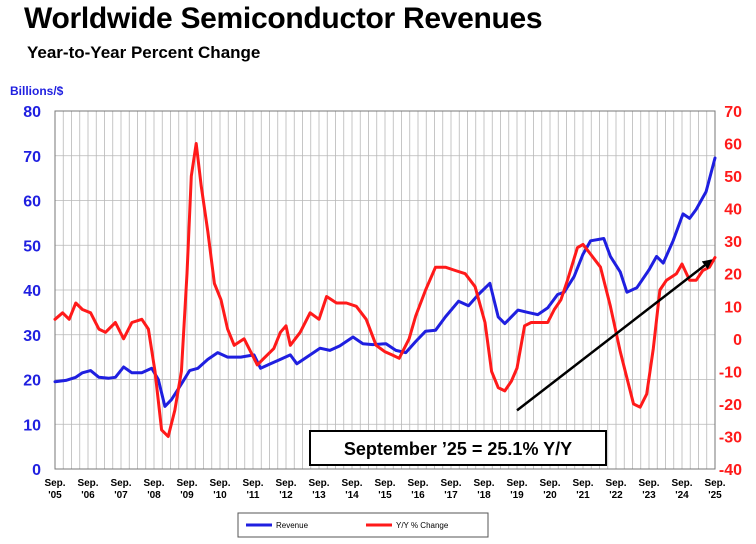  What do you see at coordinates (715, 495) in the screenshot?
I see `x-tick-label: '25` at bounding box center [715, 495].